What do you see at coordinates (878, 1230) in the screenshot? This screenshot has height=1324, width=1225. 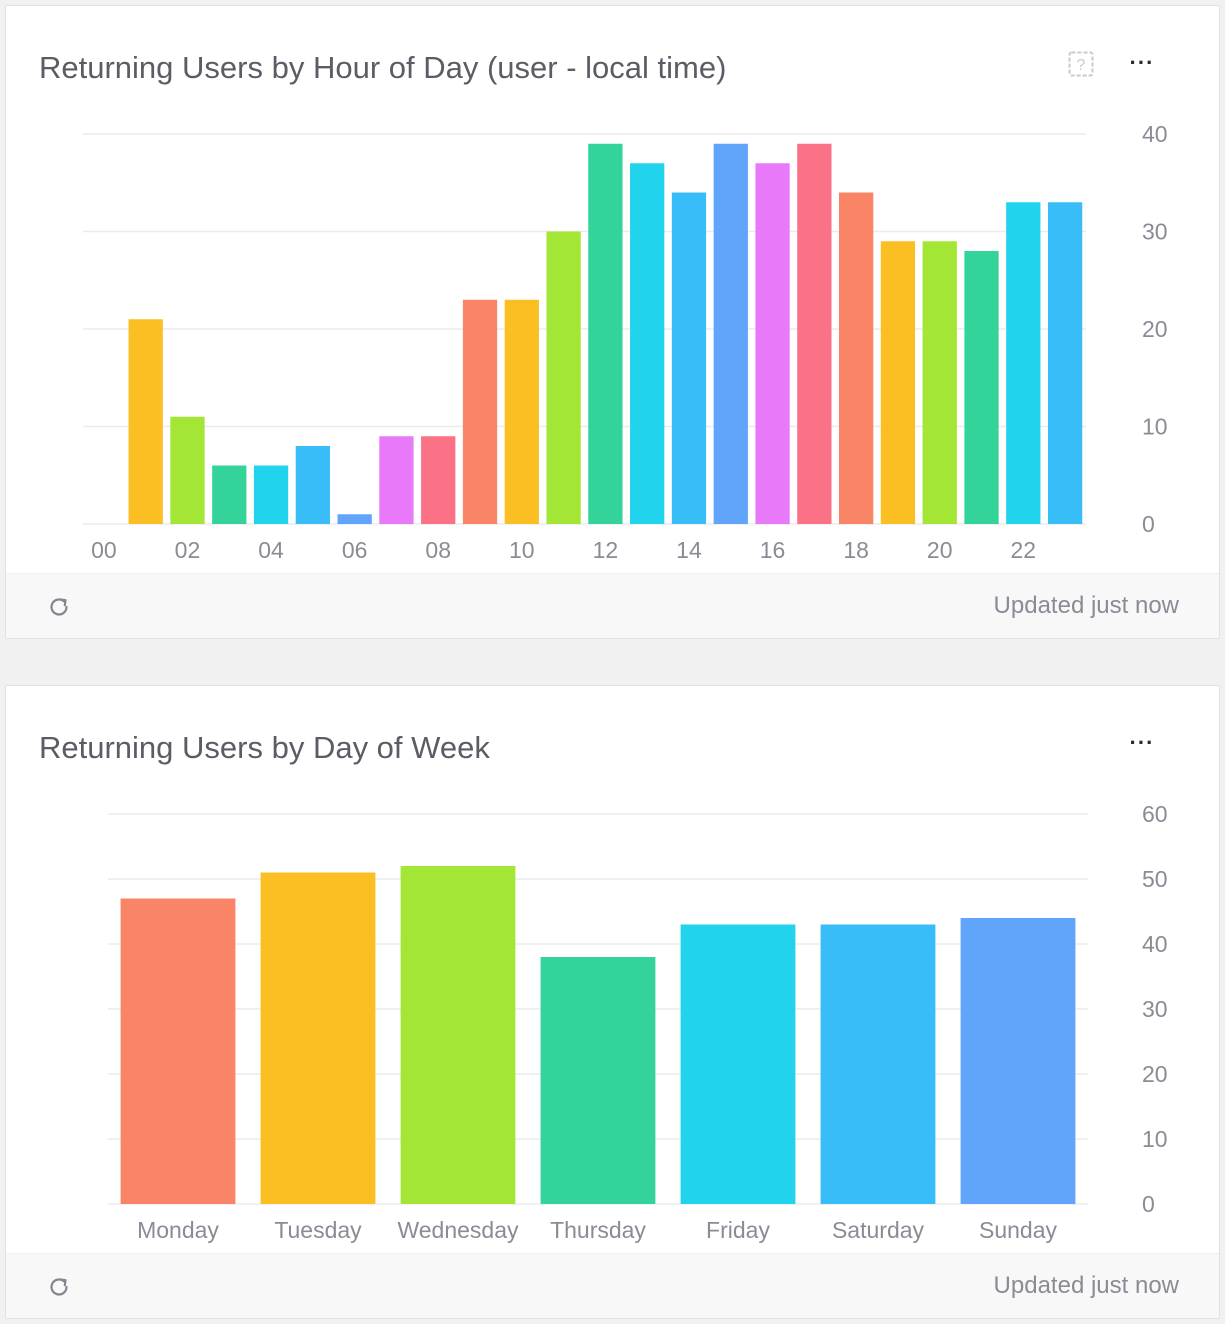 I see `x-tick-label: Saturday` at bounding box center [878, 1230].